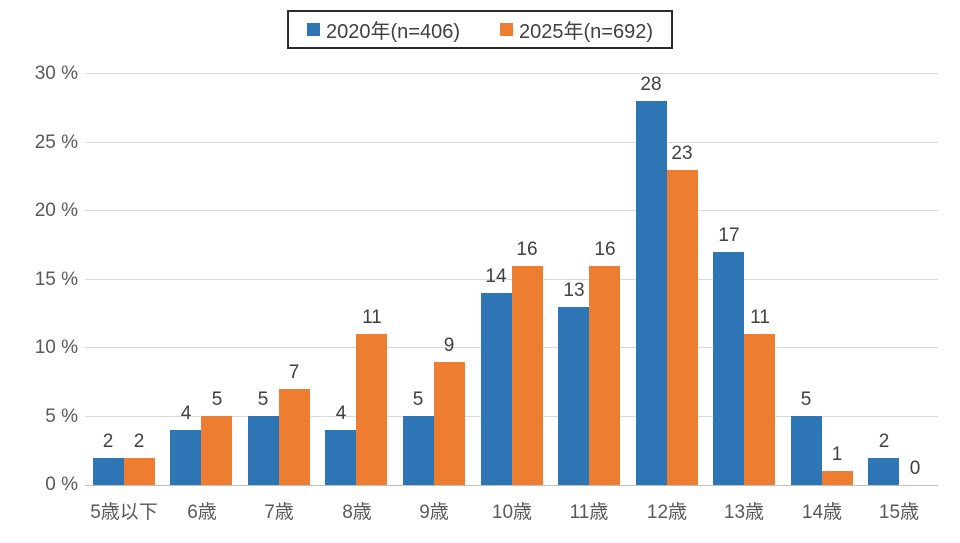 The height and width of the screenshot is (543, 960). Describe the element at coordinates (899, 512) in the screenshot. I see `x-tick-label: 15歳` at that location.